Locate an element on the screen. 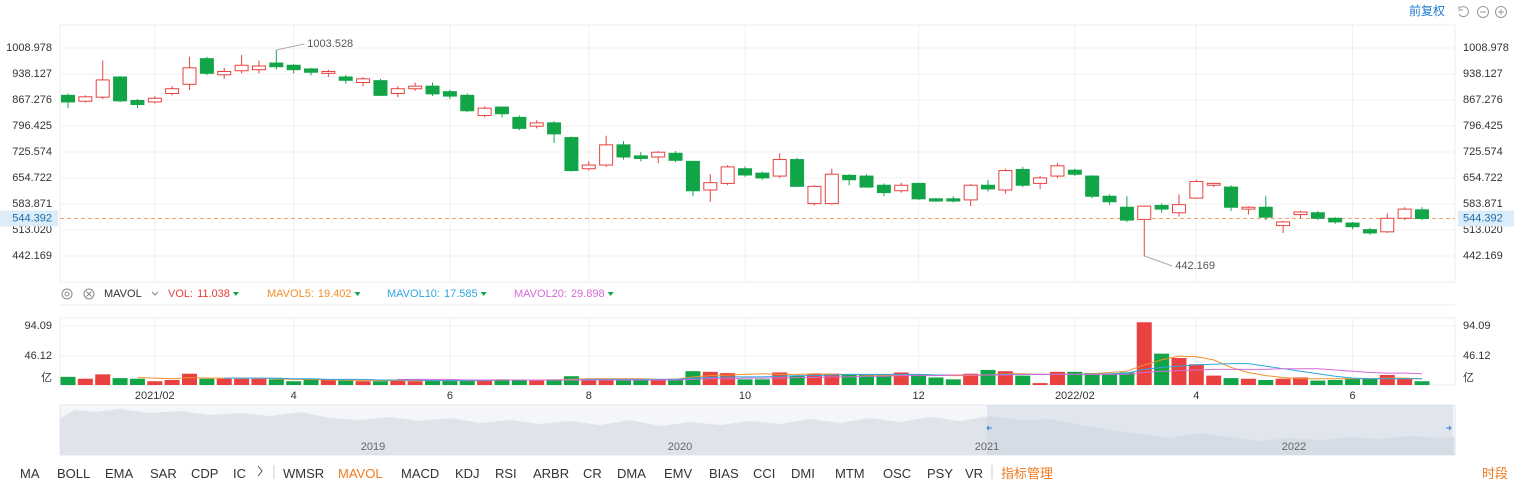 This screenshot has height=492, width=1514. indicator-tab: IC is located at coordinates (239, 473).